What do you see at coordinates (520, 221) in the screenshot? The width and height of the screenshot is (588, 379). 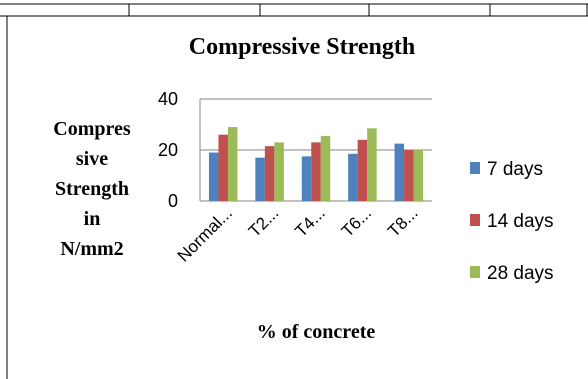 I see `legend-label: 14 days` at bounding box center [520, 221].